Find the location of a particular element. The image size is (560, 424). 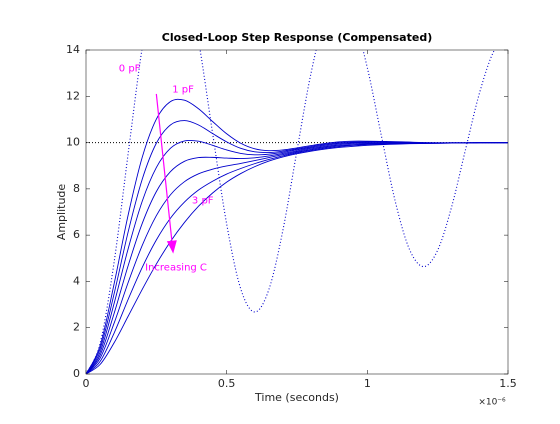

arrow-shaft is located at coordinates (164, 167).